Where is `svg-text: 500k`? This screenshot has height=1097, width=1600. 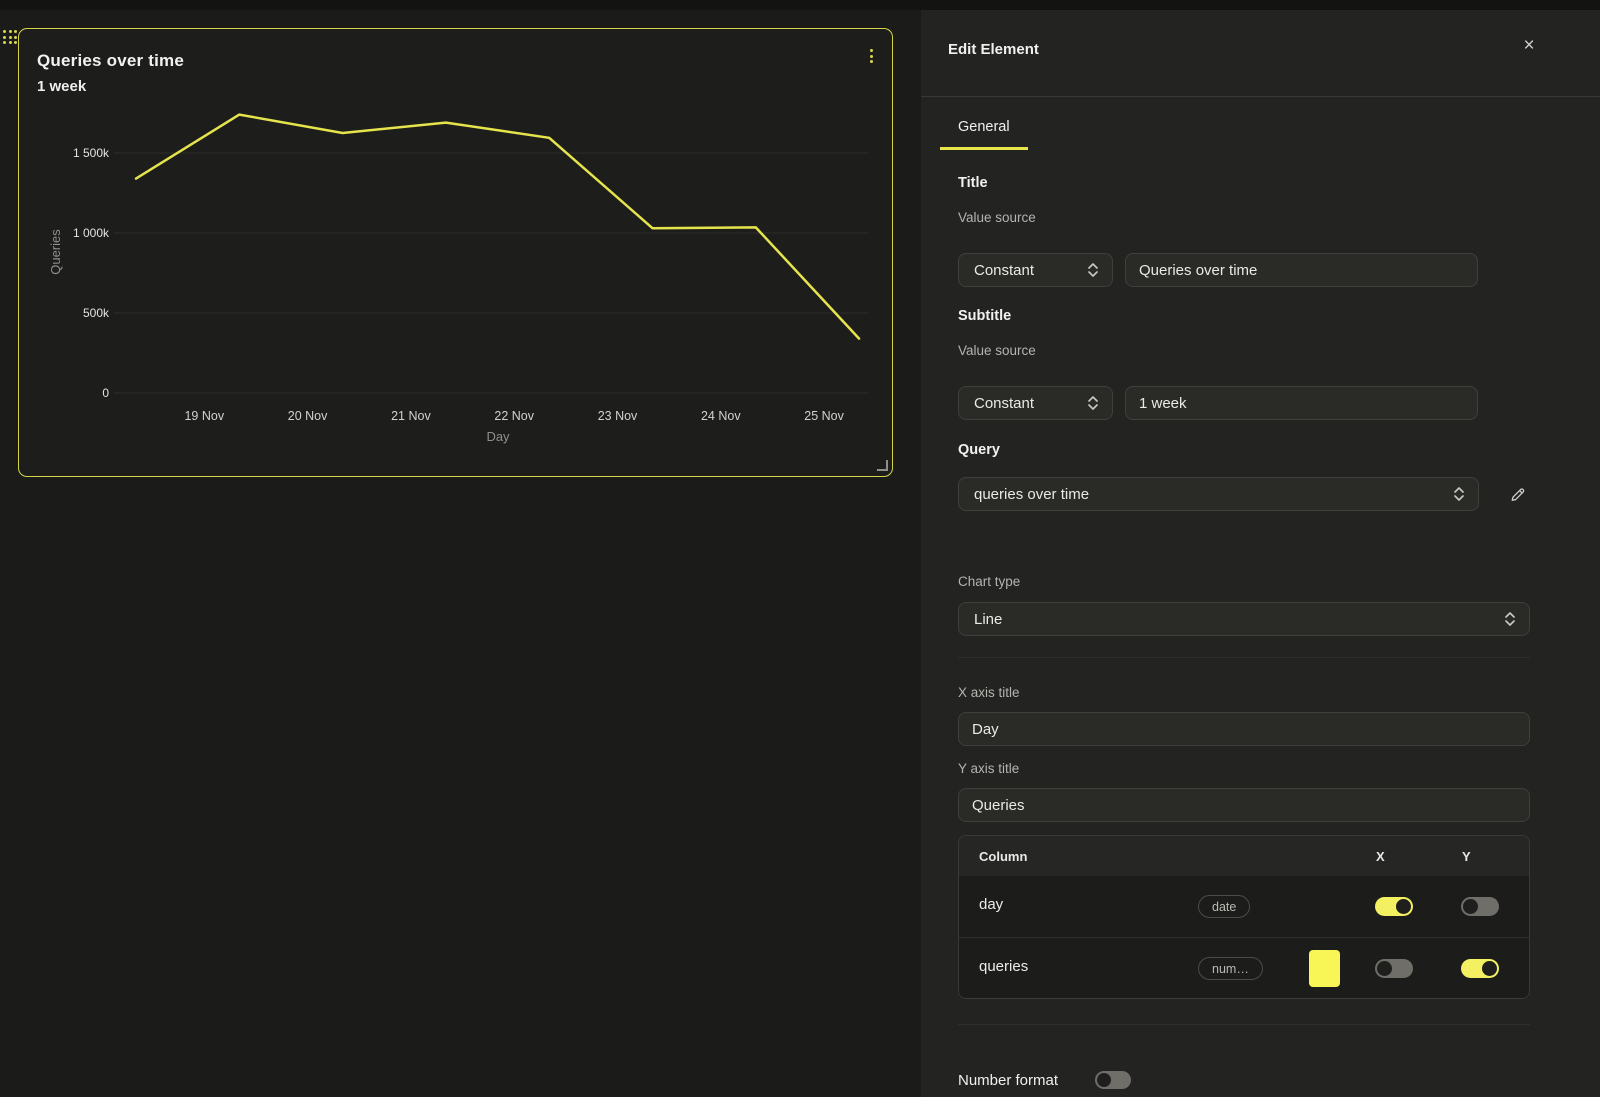
svg-text: 500k is located at coordinates (96, 313).